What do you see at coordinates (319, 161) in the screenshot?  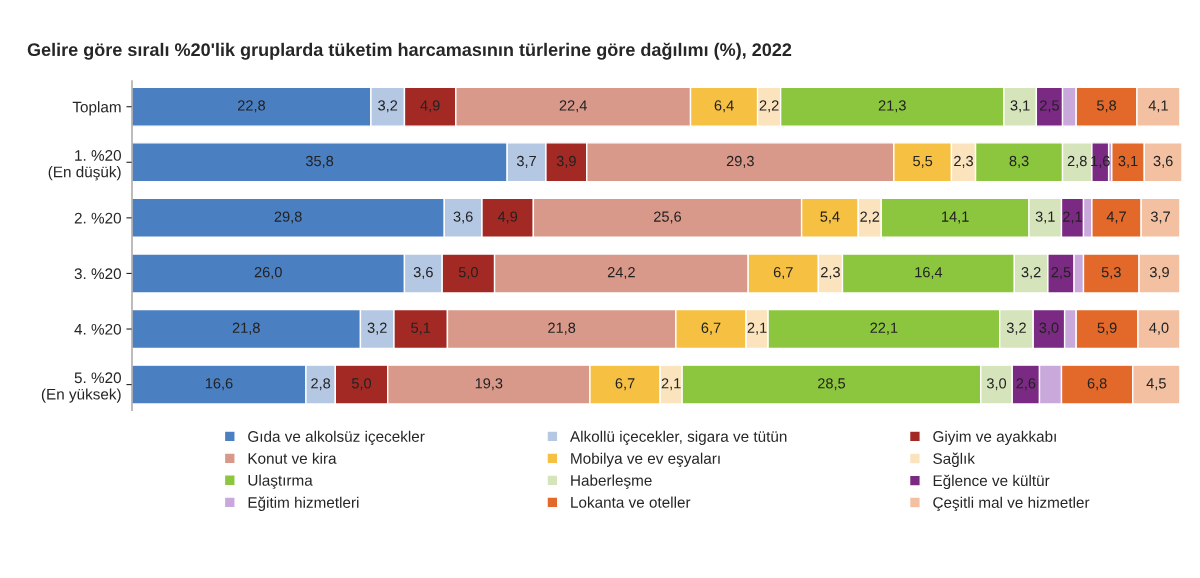 I see `data-label: 35,8` at bounding box center [319, 161].